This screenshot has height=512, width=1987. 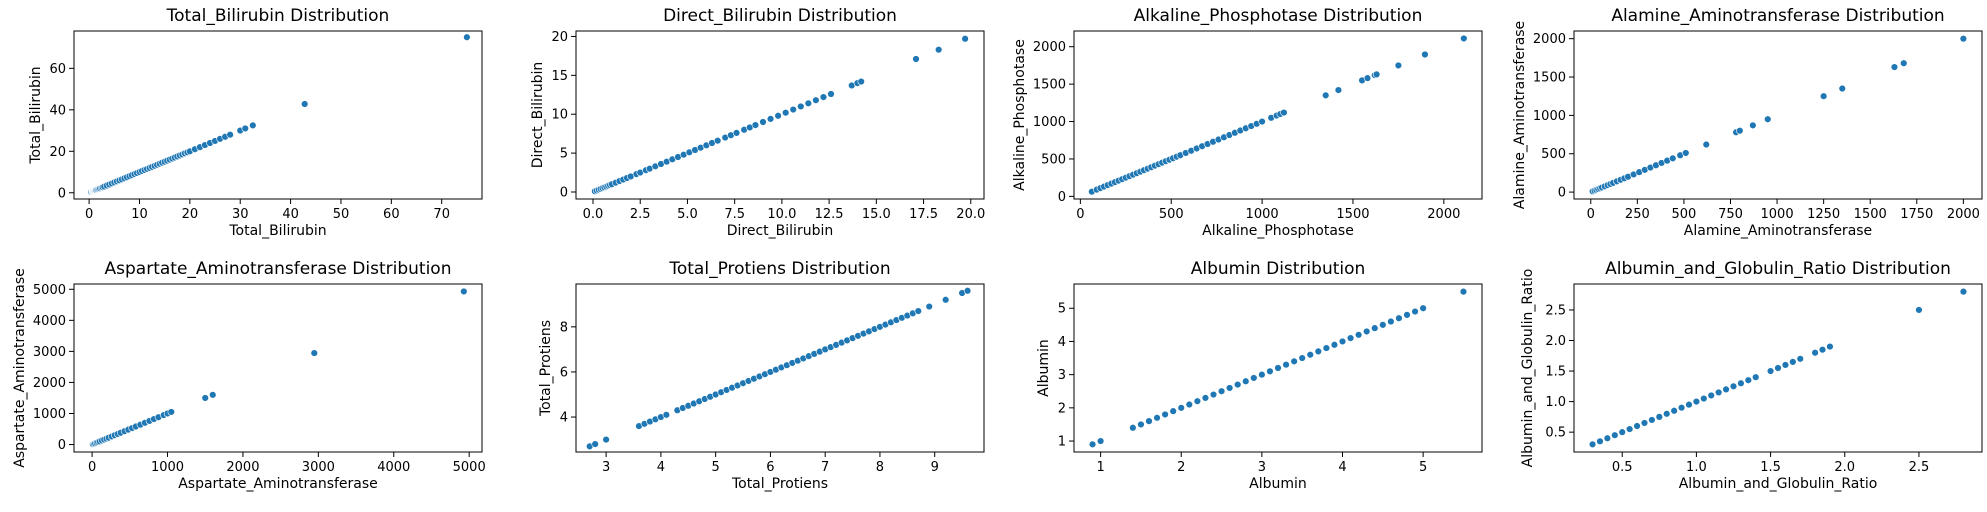 I want to click on y-tick-label: 2.5, so click(x=1555, y=310).